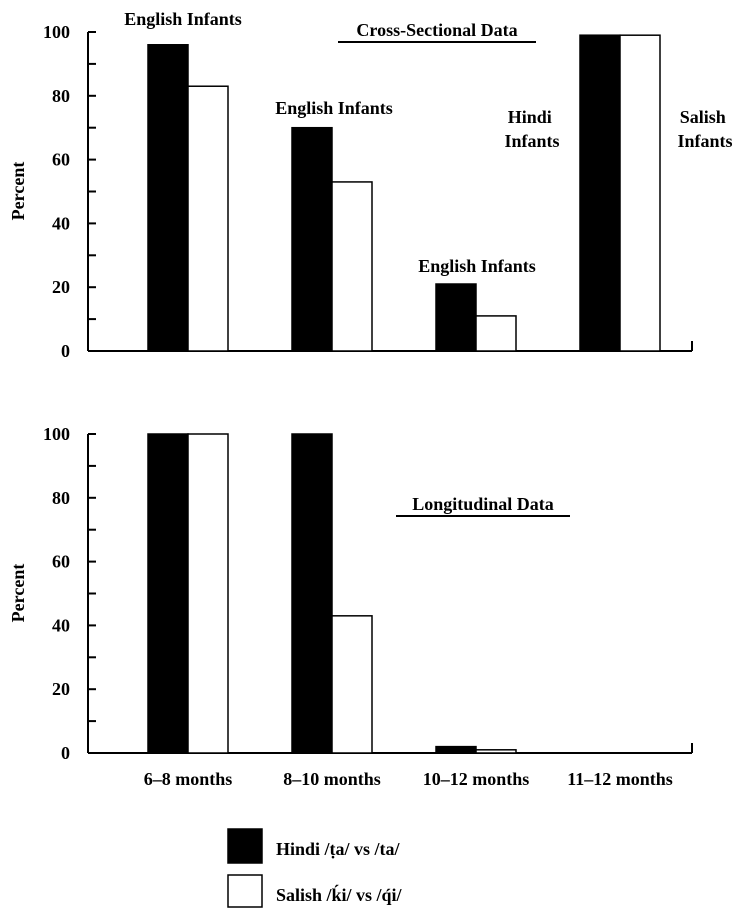  Describe the element at coordinates (436, 30) in the screenshot. I see `chart-title-top: Cross-Sectional Data` at that location.